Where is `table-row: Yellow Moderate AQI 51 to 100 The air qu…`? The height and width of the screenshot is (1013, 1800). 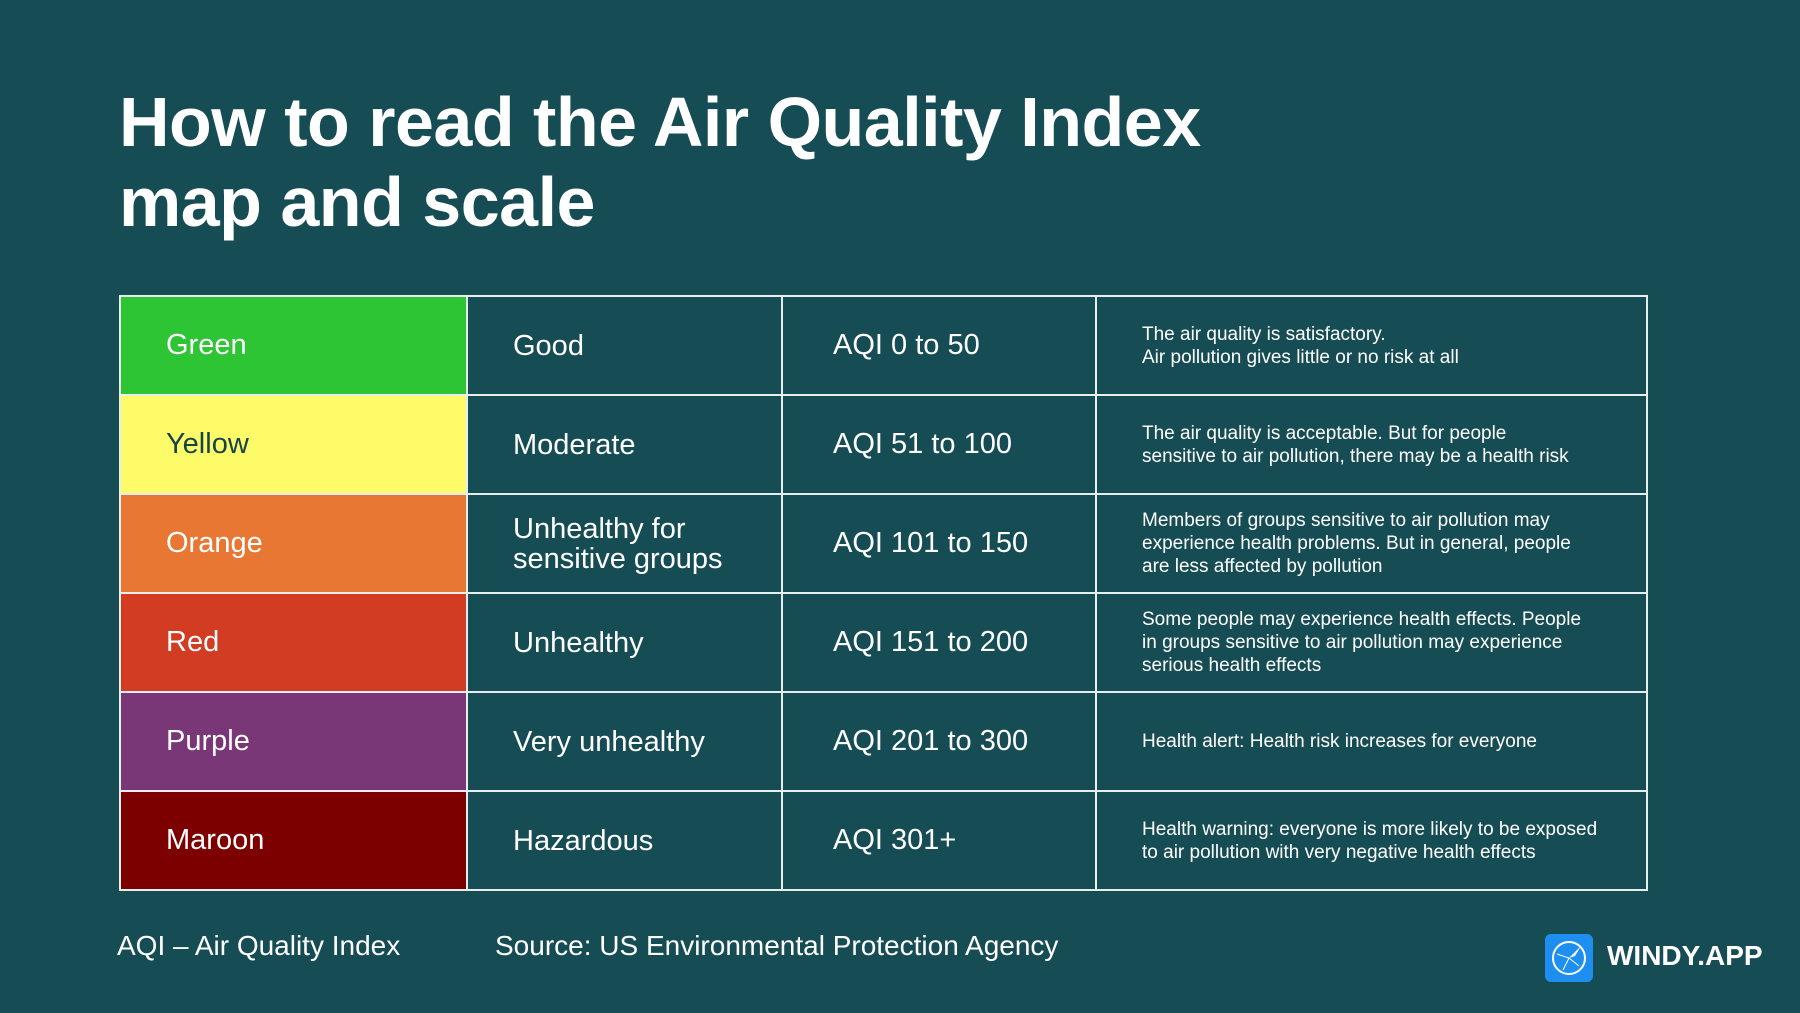
table-row: Yellow Moderate AQI 51 to 100 The air qu… is located at coordinates (883, 444).